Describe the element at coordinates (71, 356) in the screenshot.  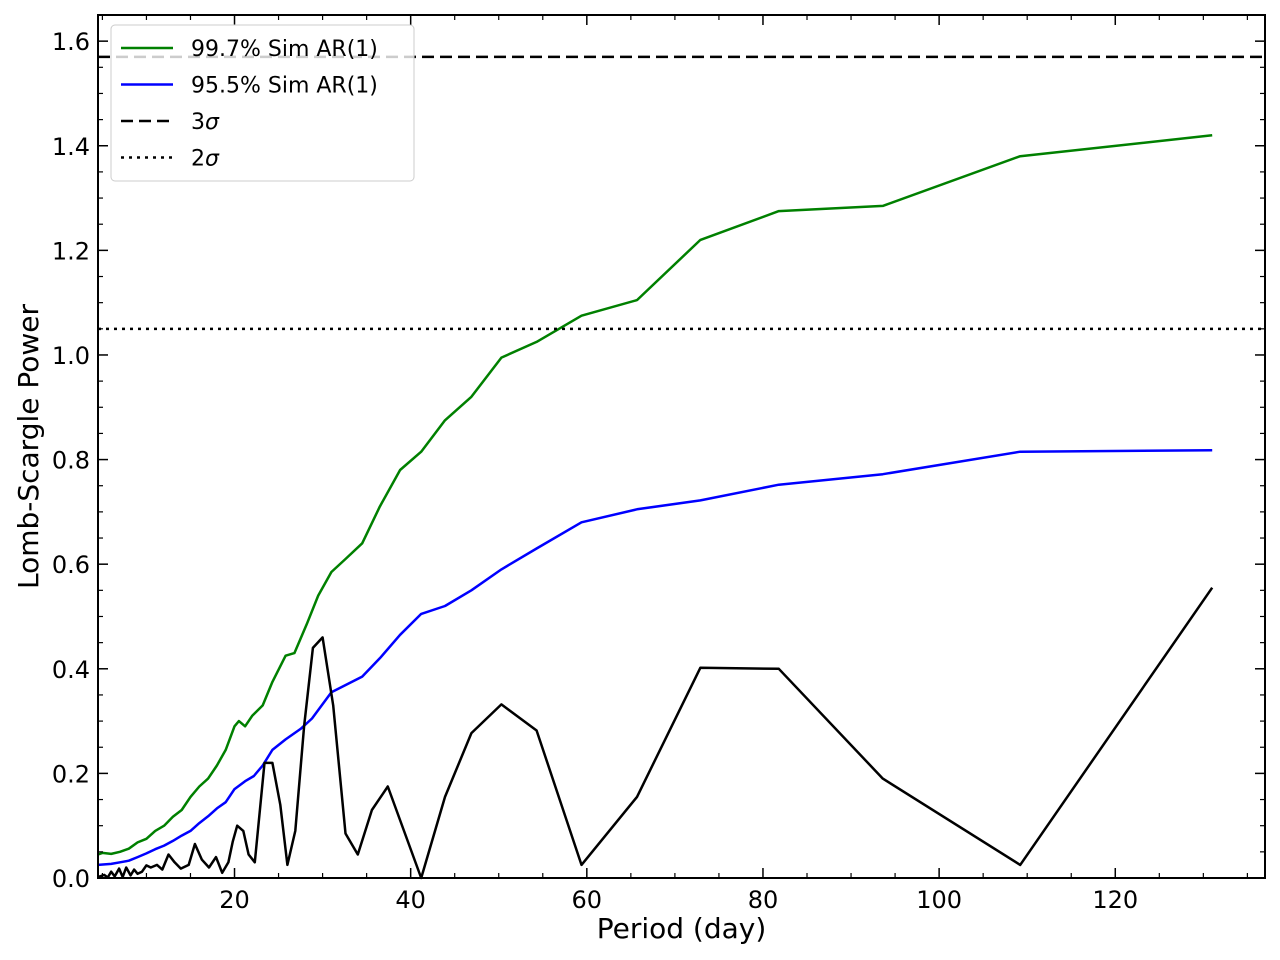
I see `y-tick-label: 1.0` at that location.